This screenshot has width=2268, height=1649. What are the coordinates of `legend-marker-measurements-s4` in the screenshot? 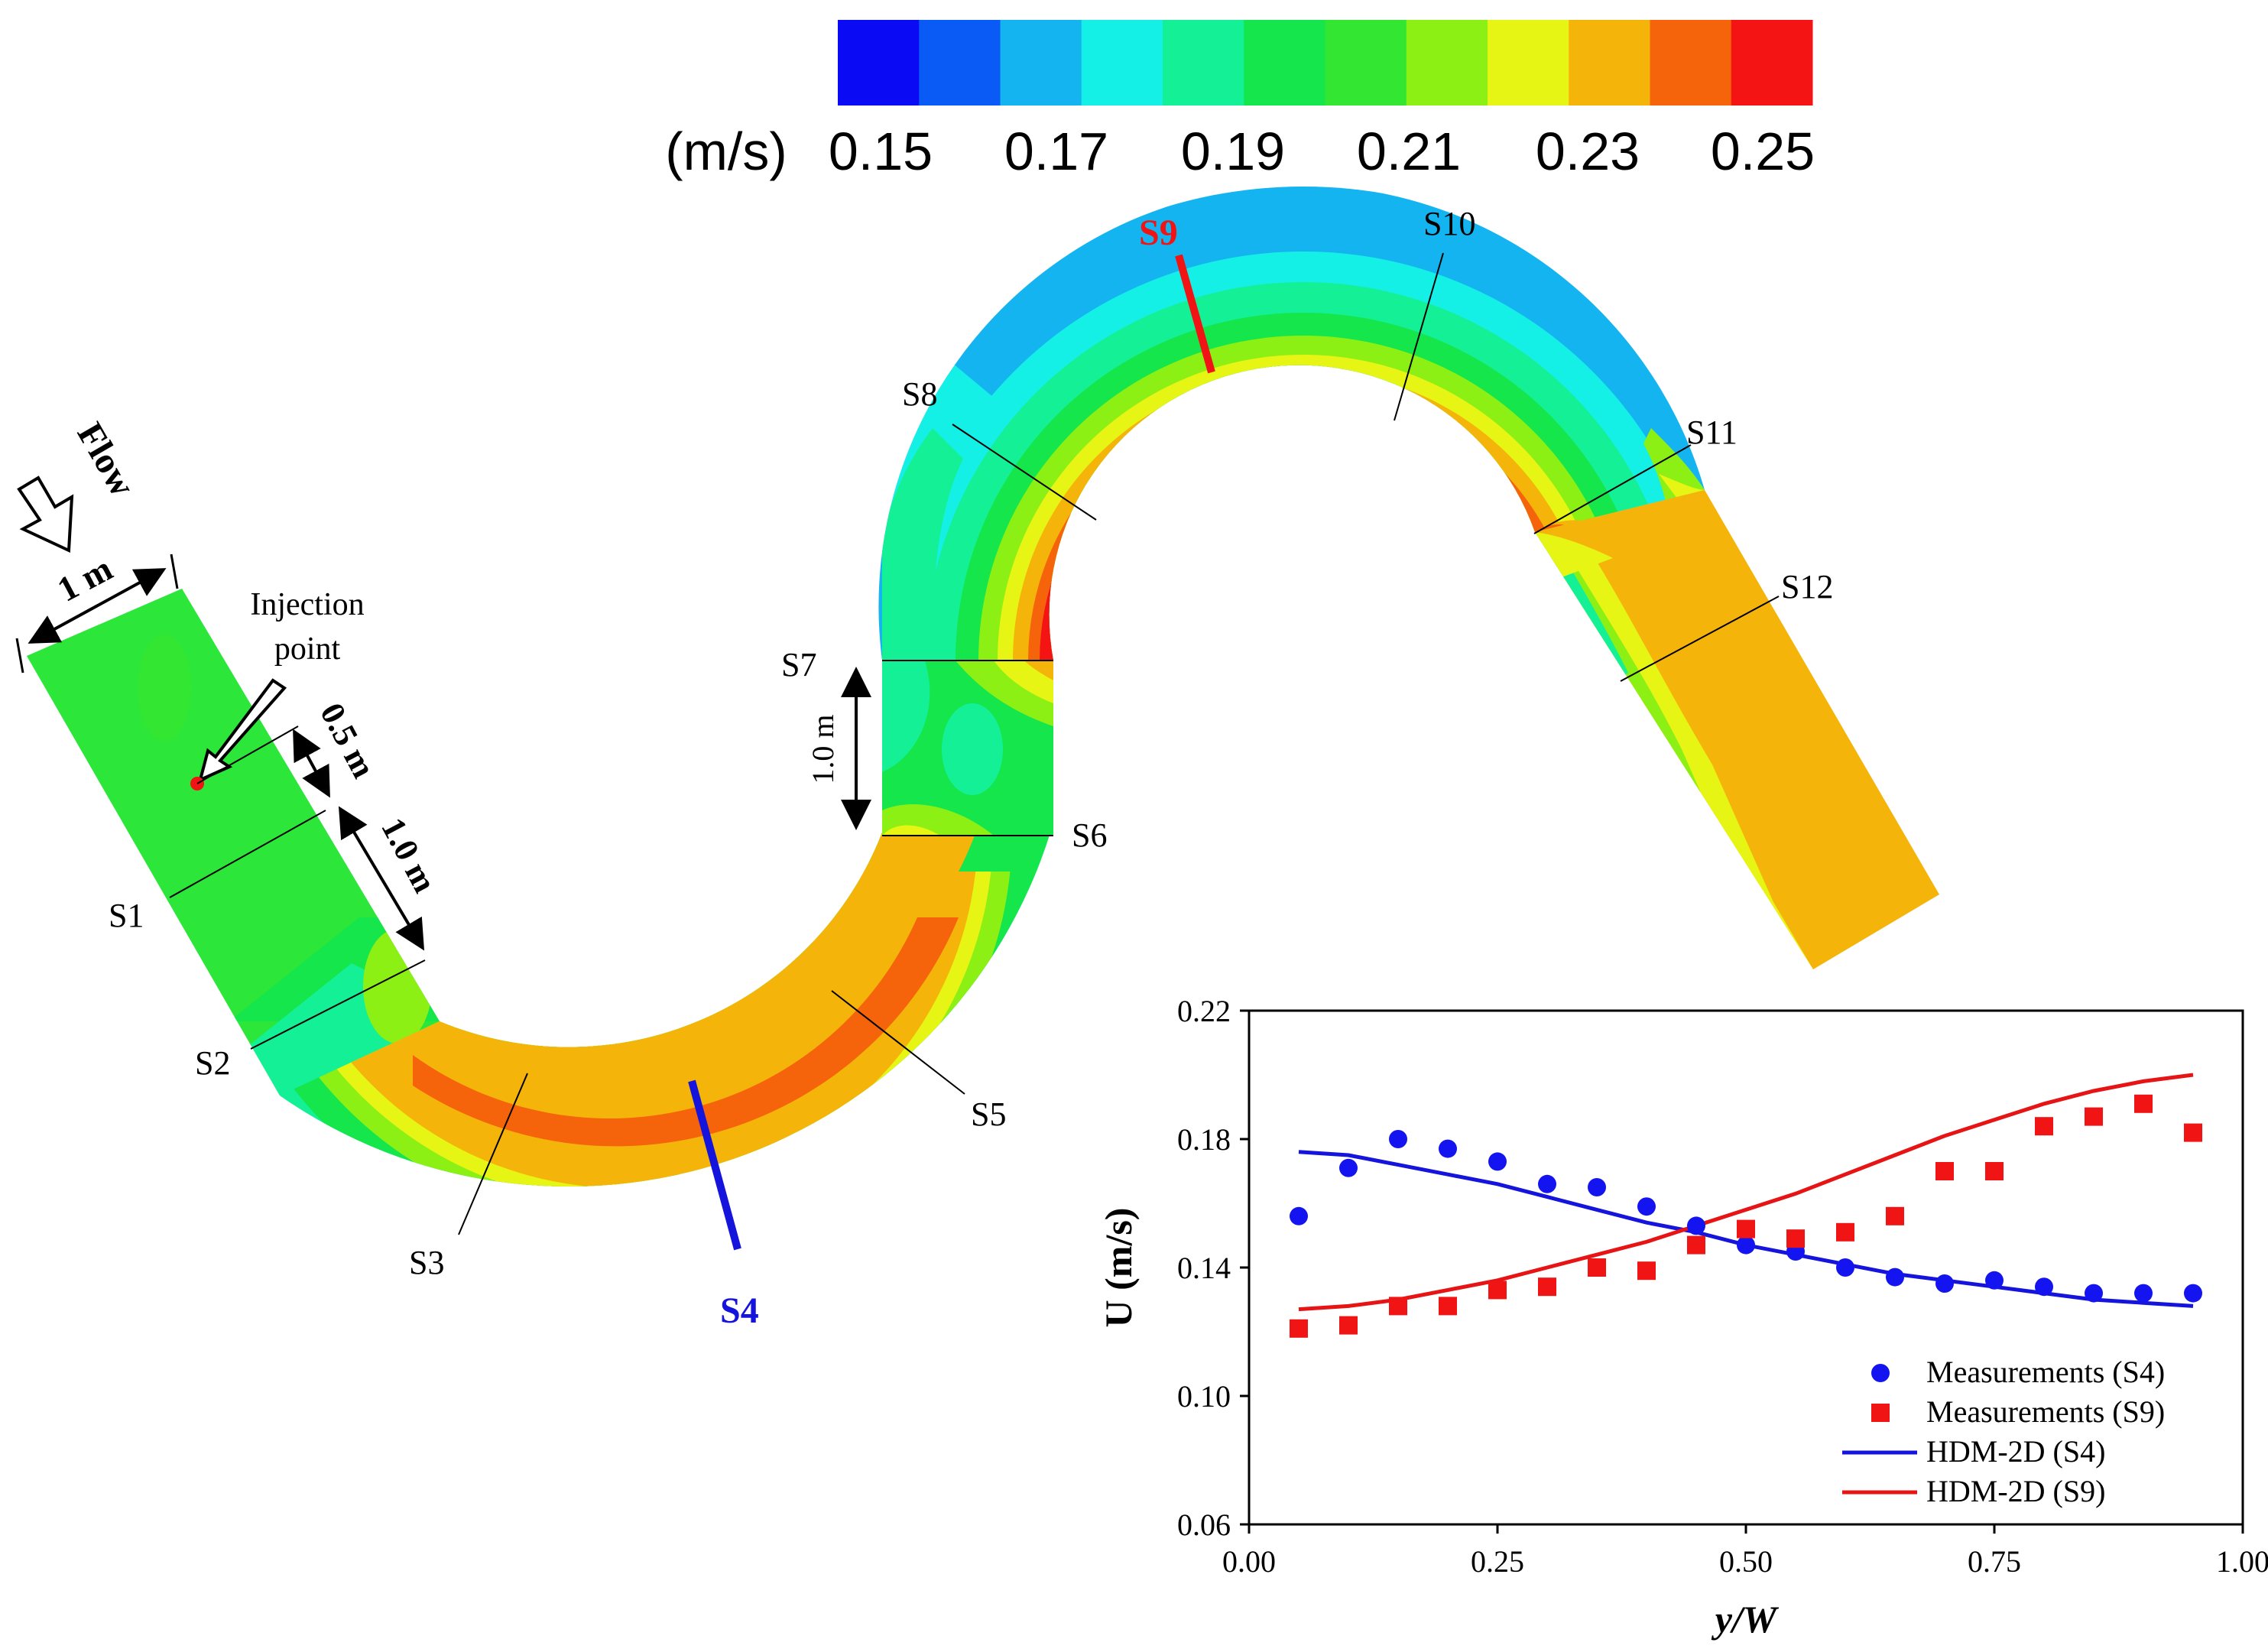 It's located at (1880, 1373).